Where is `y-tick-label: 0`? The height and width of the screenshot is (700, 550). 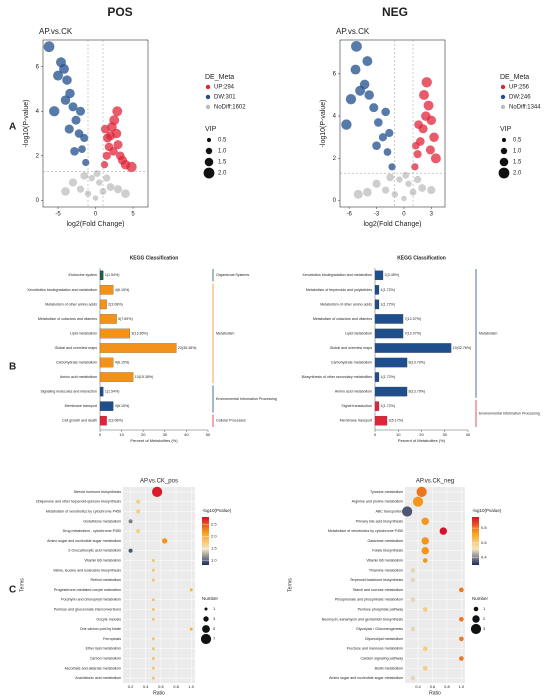
y-tick-label: 0 is located at coordinates (335, 201).